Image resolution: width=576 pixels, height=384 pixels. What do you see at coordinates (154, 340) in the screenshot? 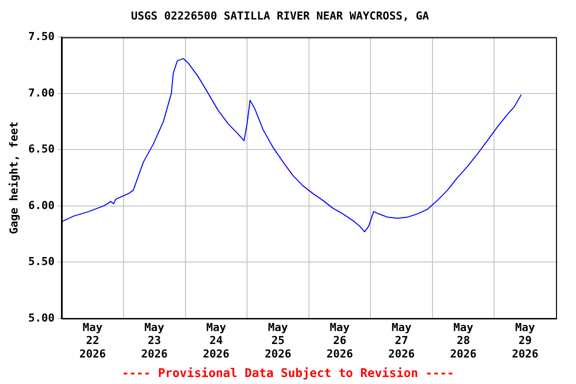
I see `x-tick-label: May 23 2026` at bounding box center [154, 340].